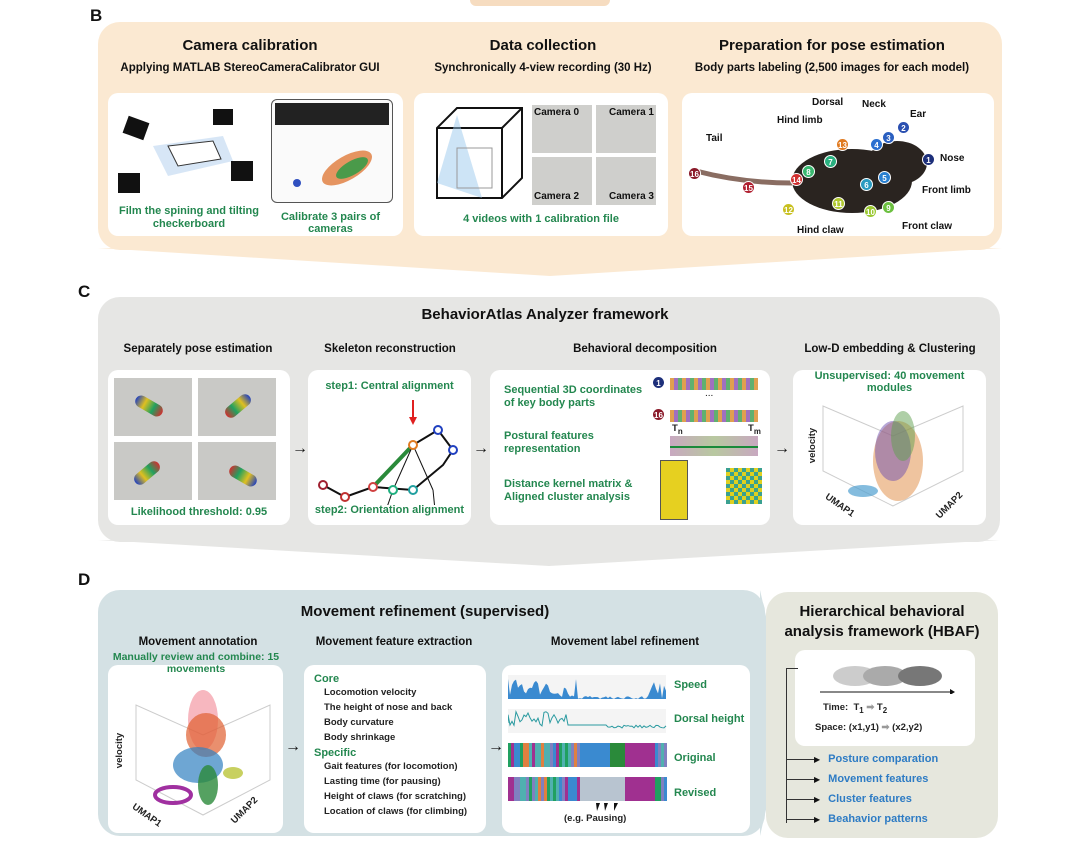 Image resolution: width=1080 pixels, height=864 pixels. What do you see at coordinates (96, 16) in the screenshot?
I see `panel-b-letter: B` at bounding box center [96, 16].